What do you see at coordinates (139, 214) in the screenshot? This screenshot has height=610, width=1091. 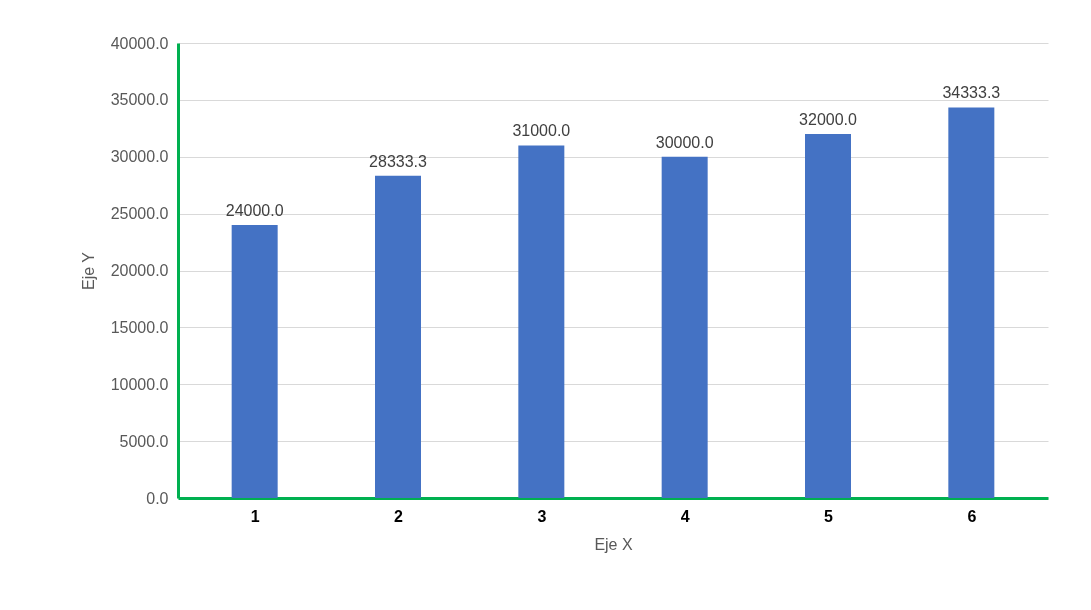 I see `y-tick-label: 25000.0` at bounding box center [139, 214].